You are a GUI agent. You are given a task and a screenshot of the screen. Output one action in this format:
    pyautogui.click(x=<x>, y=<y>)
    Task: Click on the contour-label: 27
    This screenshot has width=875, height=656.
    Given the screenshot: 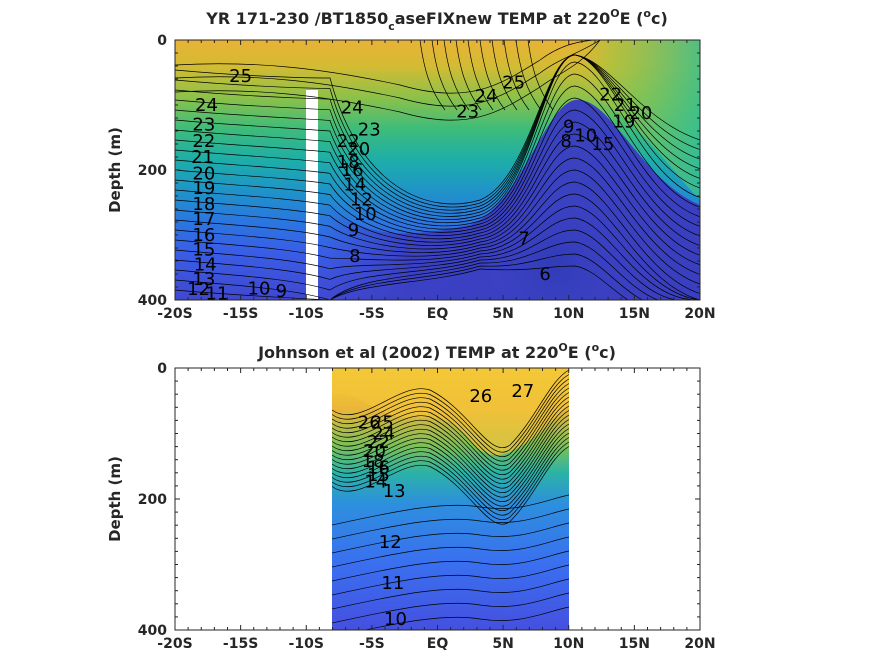 What is the action you would take?
    pyautogui.click(x=522, y=391)
    